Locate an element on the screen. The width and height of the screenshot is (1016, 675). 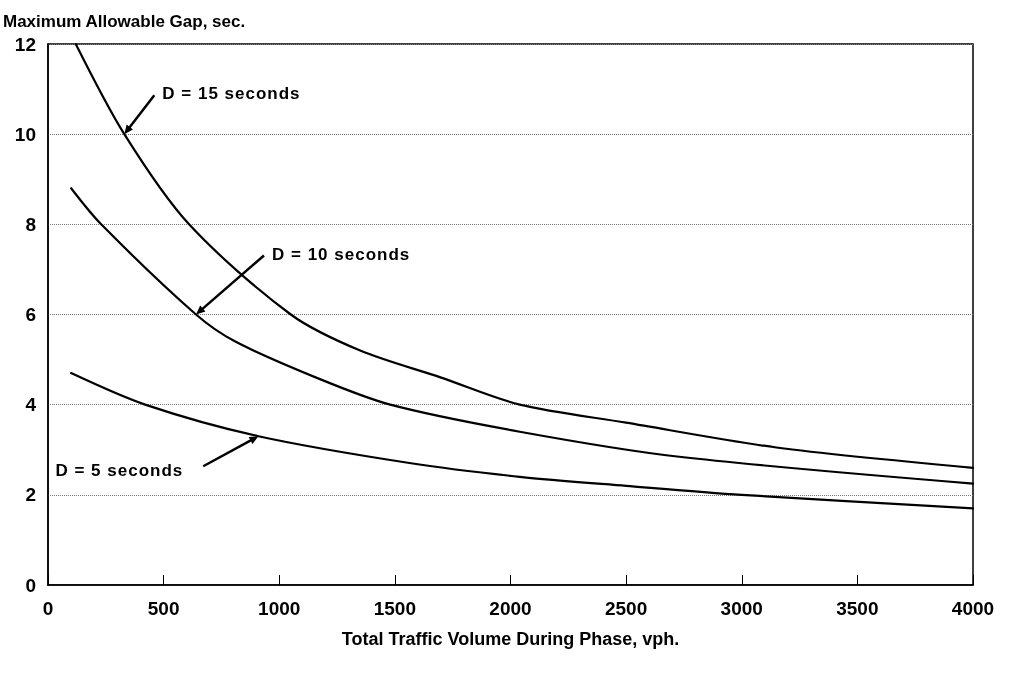
annotation: D = 15 seconds is located at coordinates (231, 94).